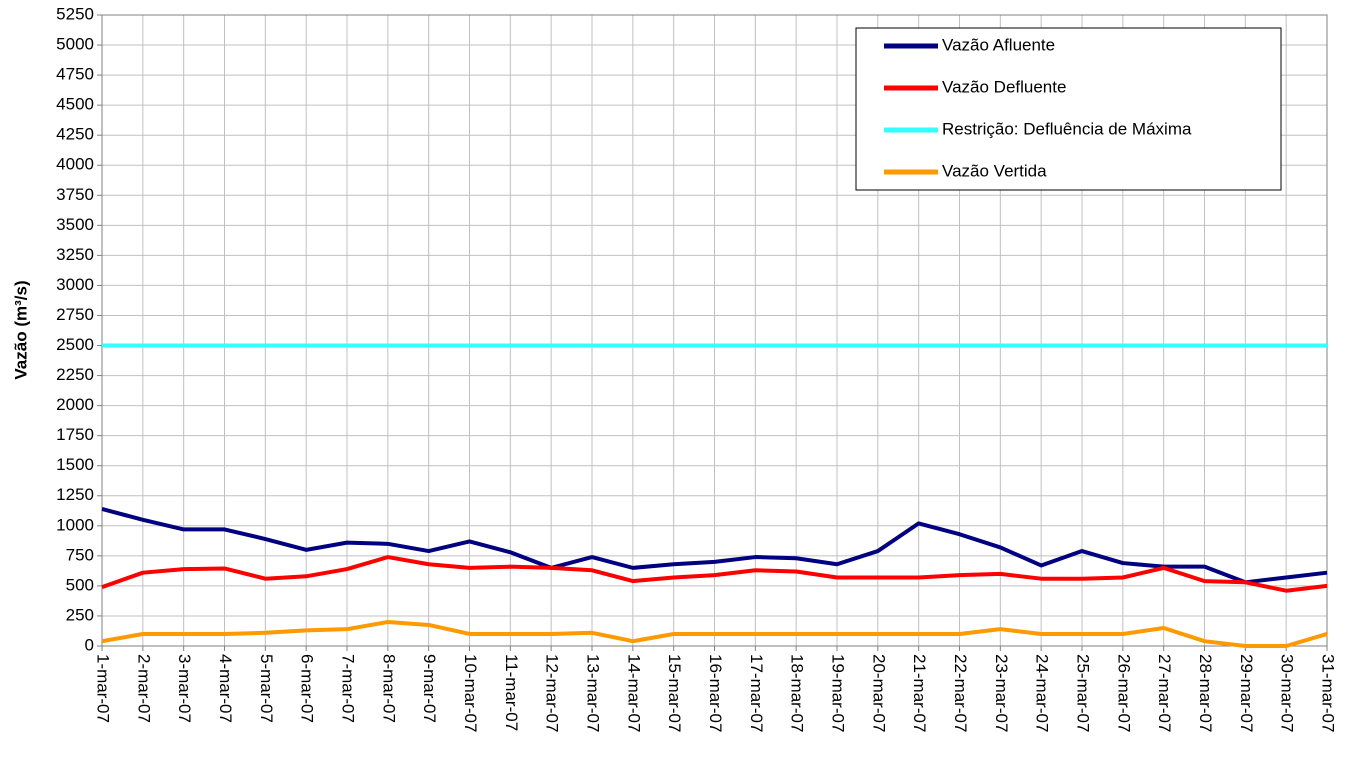 The width and height of the screenshot is (1354, 769). Describe the element at coordinates (388, 688) in the screenshot. I see `x-tick-label: 8-mar-07` at that location.